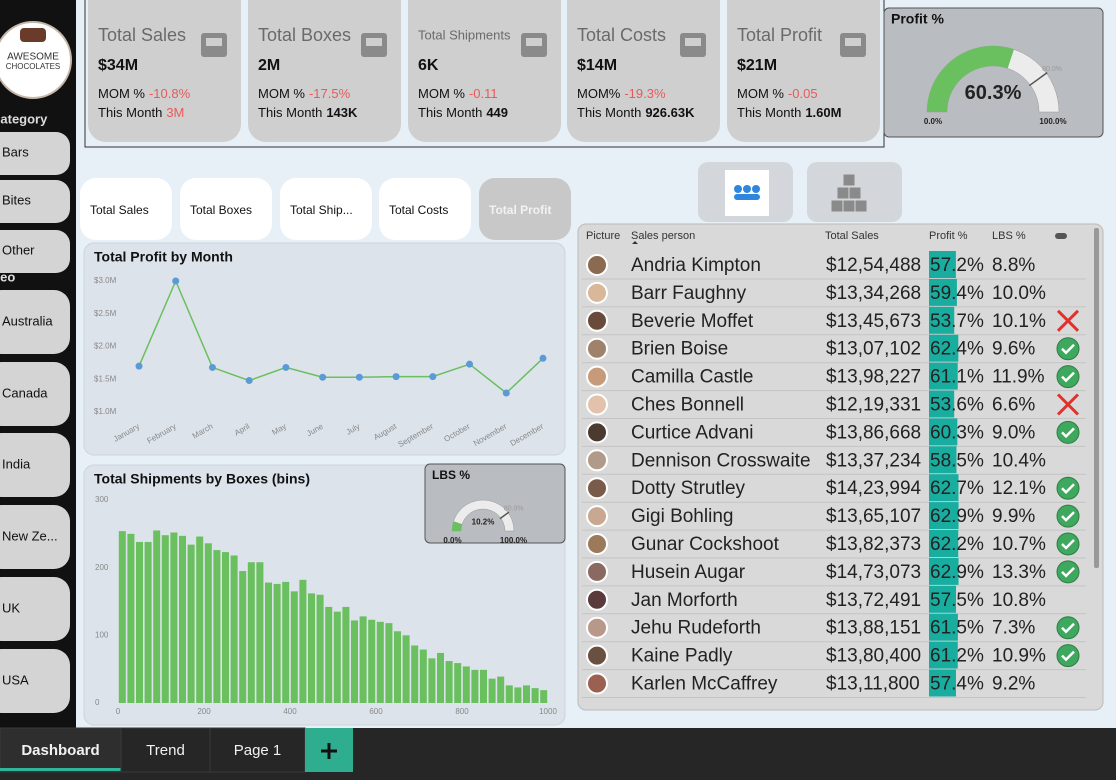 This screenshot has height=780, width=1116. Describe the element at coordinates (957, 684) in the screenshot. I see `profit-pct: 57.4%` at that location.